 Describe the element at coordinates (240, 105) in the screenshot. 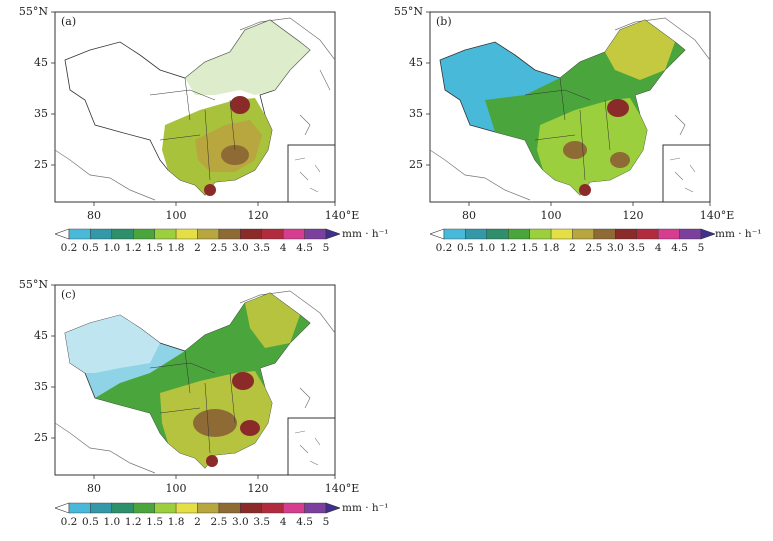

I see `precip-heavy-a1` at that location.